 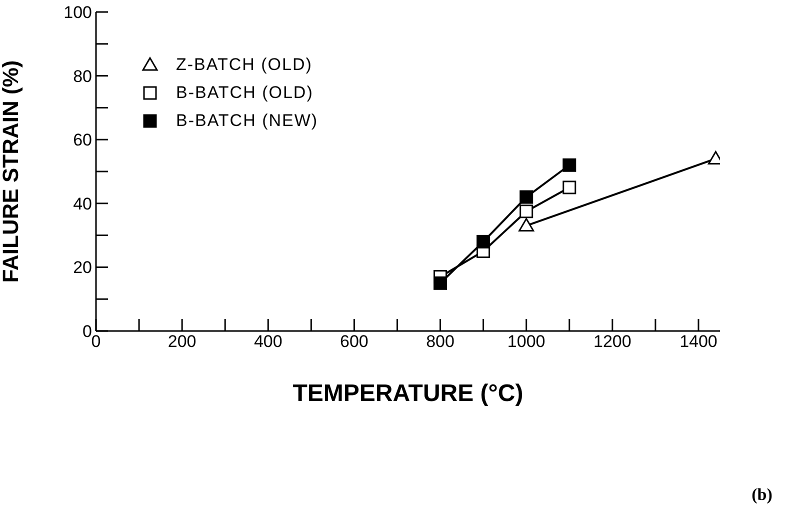 I want to click on x-tick-label: 200, so click(x=182, y=342).